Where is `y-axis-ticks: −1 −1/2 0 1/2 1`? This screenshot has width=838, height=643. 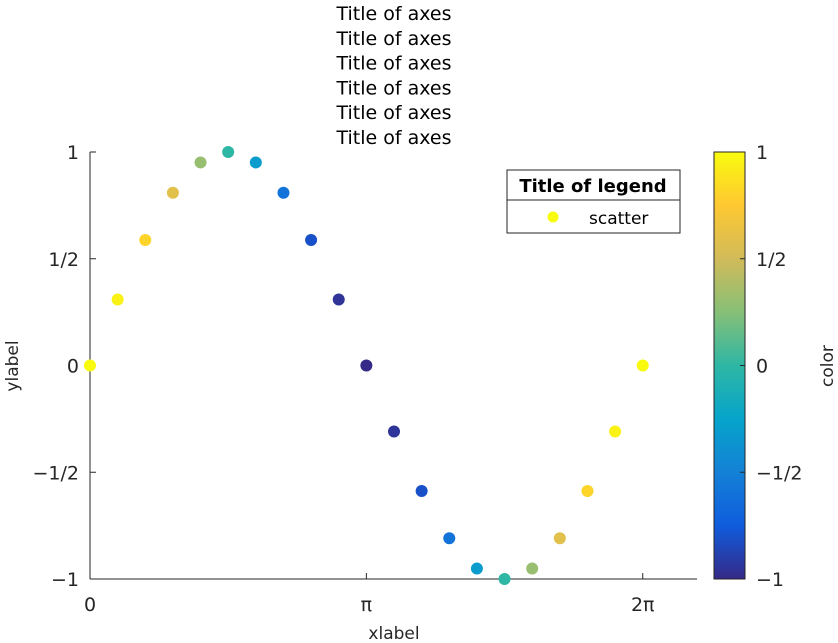 y-axis-ticks: −1 −1/2 0 1/2 1 is located at coordinates (64, 366).